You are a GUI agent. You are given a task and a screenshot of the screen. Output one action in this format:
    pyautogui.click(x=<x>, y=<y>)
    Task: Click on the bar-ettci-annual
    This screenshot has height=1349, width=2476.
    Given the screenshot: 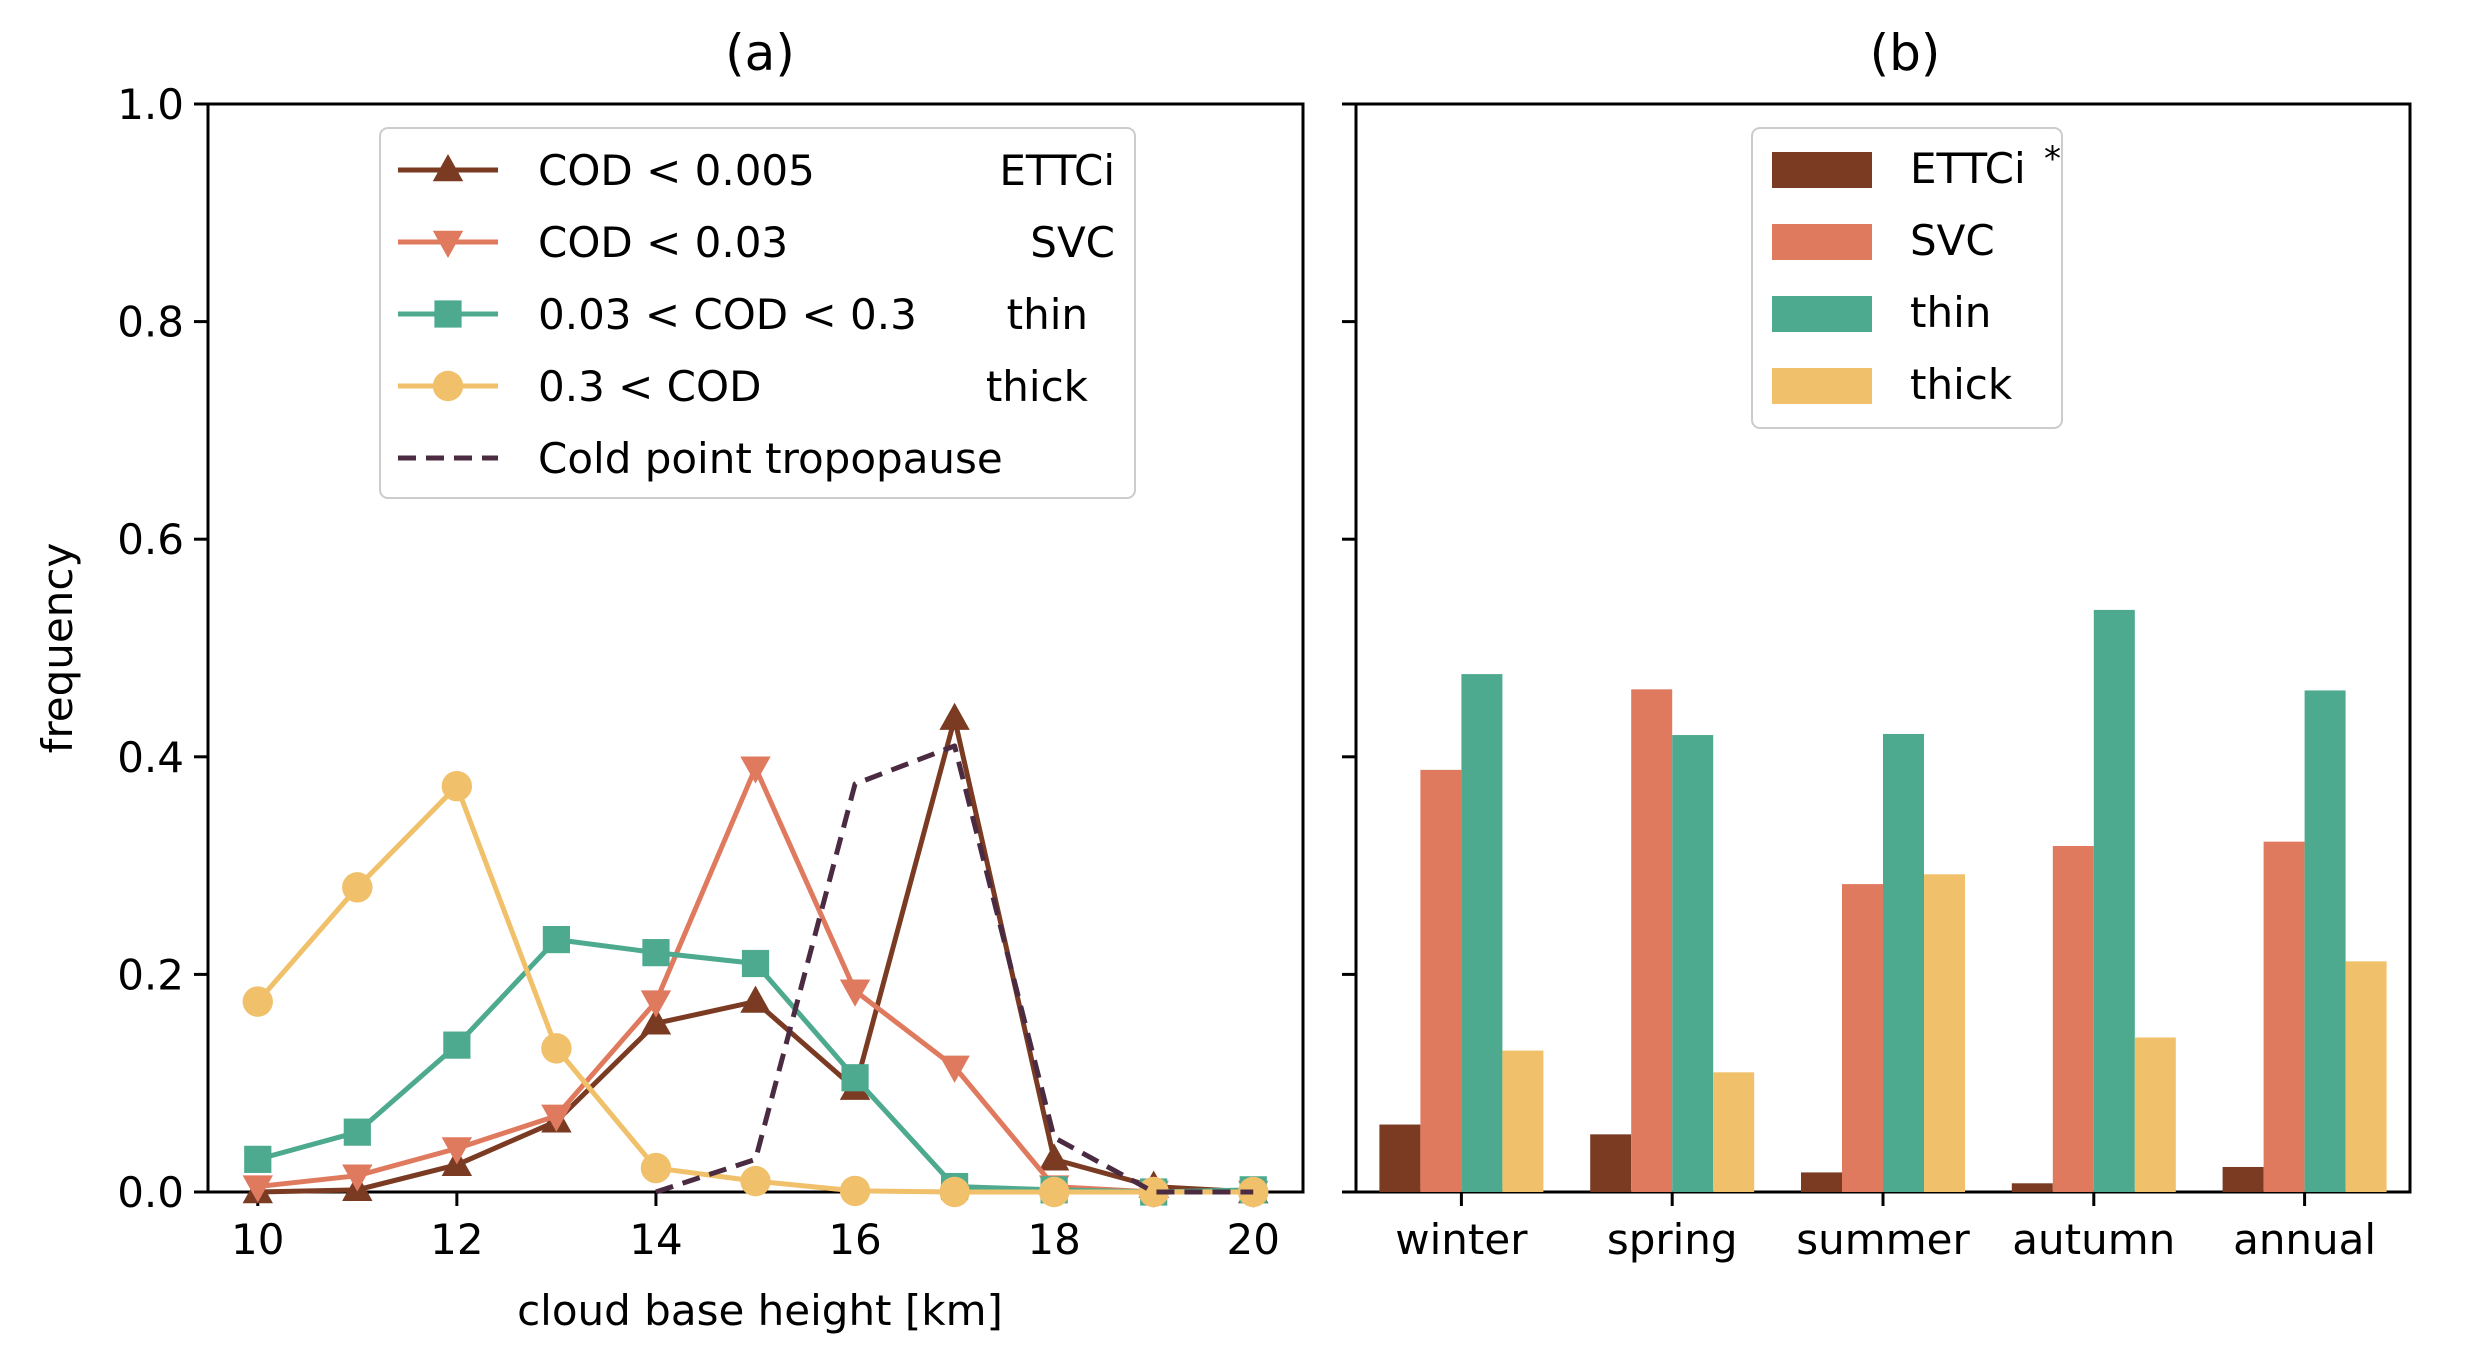 What is the action you would take?
    pyautogui.click(x=2243, y=1179)
    